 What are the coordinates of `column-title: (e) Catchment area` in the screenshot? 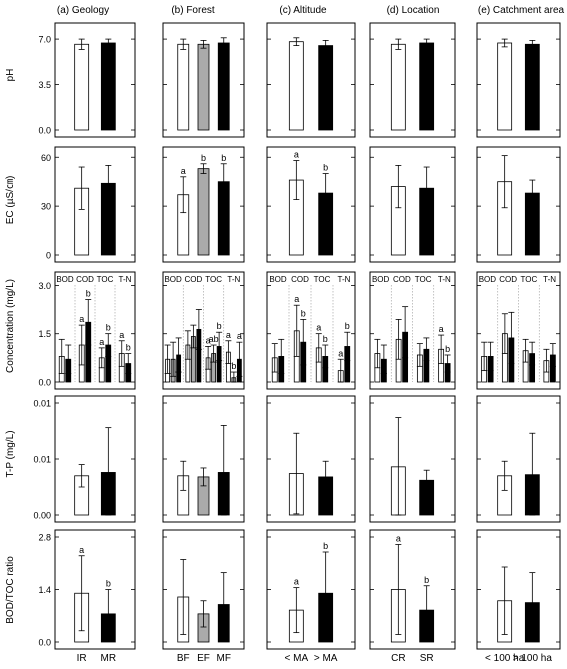 It's located at (521, 10).